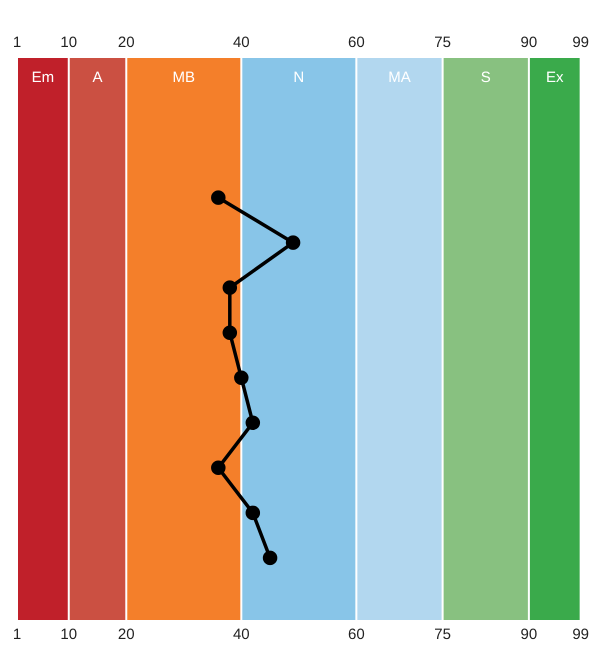  Describe the element at coordinates (97, 77) in the screenshot. I see `band-label: A` at that location.